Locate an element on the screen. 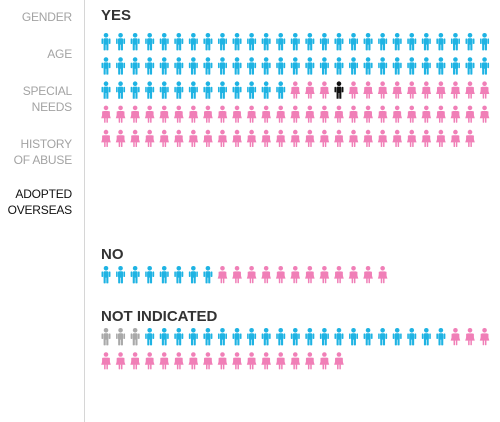 The image size is (500, 422). group-title: NO is located at coordinates (112, 254).